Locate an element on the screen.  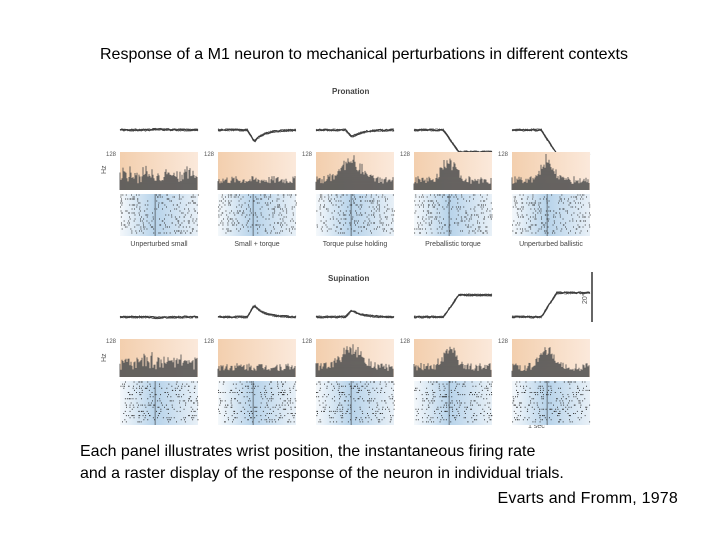
panel-label: Unperturbed ballistic is located at coordinates (551, 244).